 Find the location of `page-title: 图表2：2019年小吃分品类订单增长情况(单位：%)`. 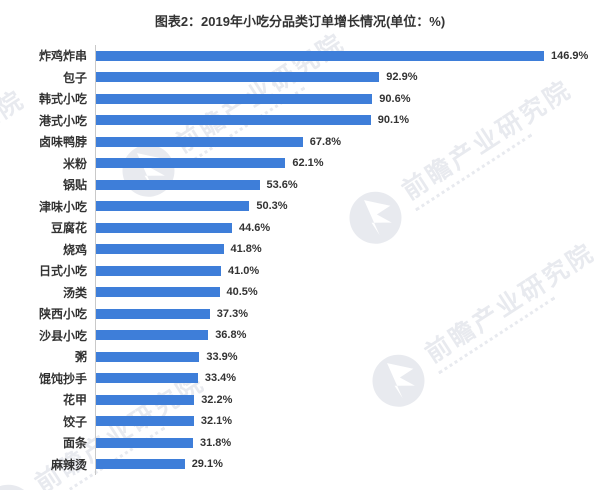

page-title: 图表2：2019年小吃分品类订单增长情况(单位：%) is located at coordinates (300, 21).